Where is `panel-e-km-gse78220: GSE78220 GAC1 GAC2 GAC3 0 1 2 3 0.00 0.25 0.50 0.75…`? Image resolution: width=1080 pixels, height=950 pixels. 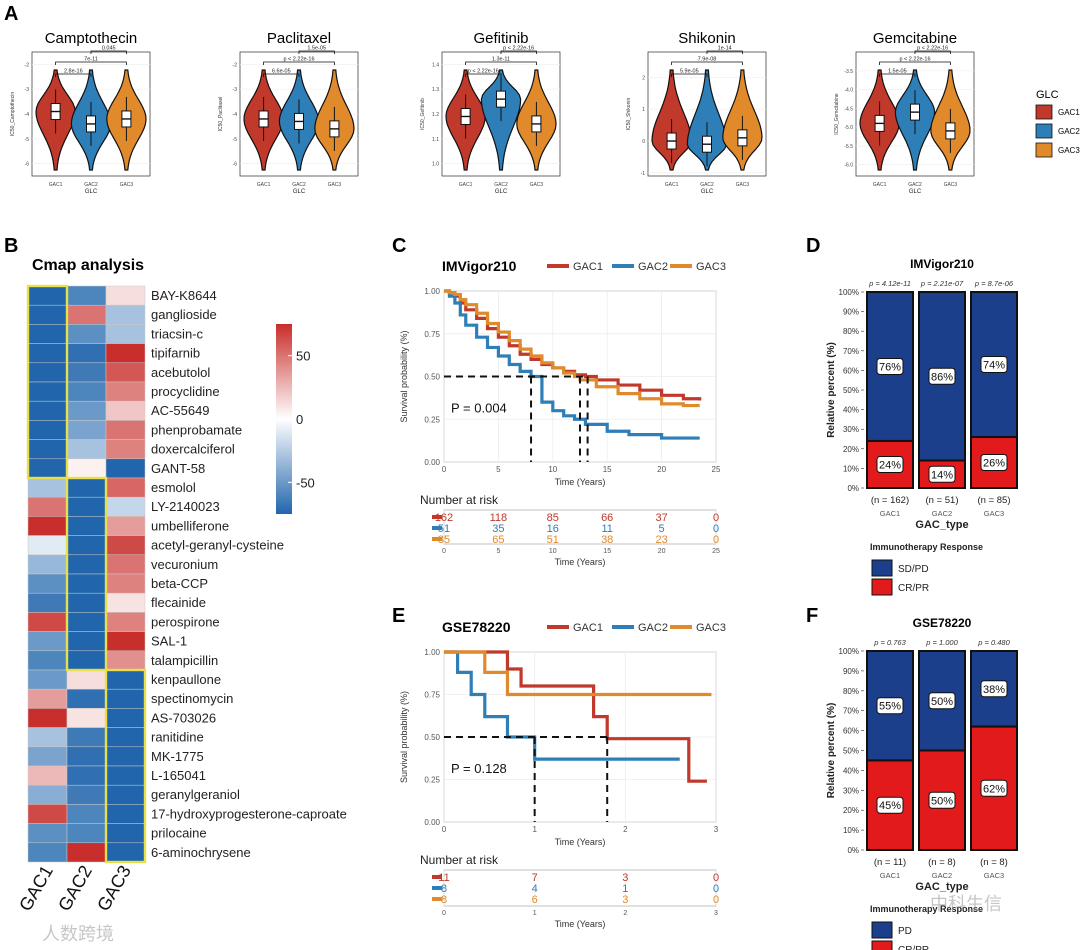 panel-e-km-gse78220: GSE78220 GAC1 GAC2 GAC3 0 1 2 3 0.00 0.25 0.50 0.75… is located at coordinates (562, 774).